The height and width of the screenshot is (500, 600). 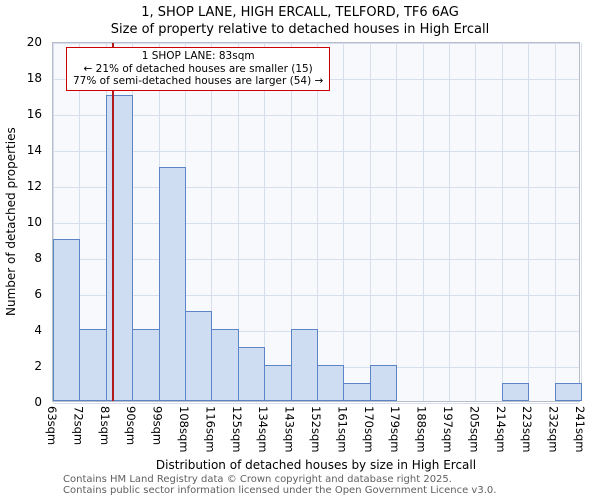 What do you see at coordinates (421, 429) in the screenshot?
I see `x-tick-label: 188sqm` at bounding box center [421, 429].